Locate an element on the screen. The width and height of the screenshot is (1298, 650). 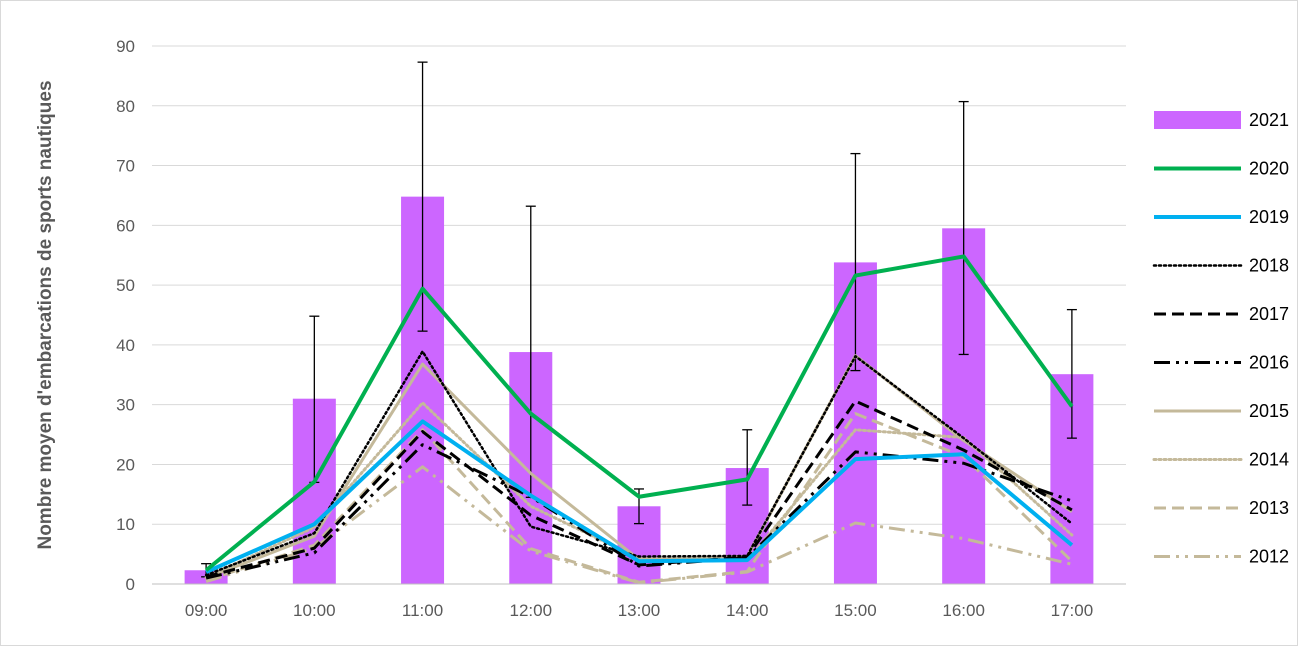
legend: 2021 2020 2019 2018 2017 2016 2015 2014 2013 2012 is located at coordinates (1220, 338).